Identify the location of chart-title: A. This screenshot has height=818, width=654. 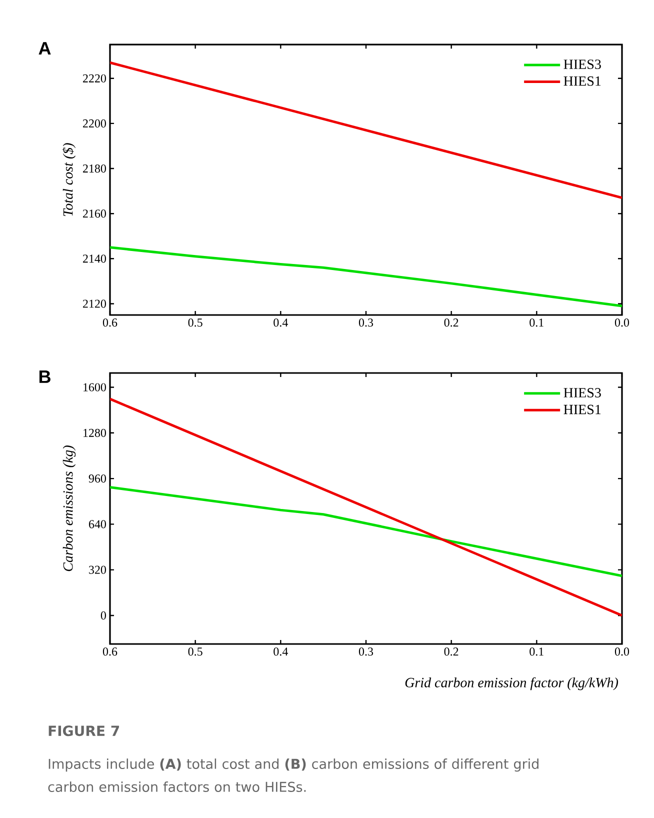
(44, 48).